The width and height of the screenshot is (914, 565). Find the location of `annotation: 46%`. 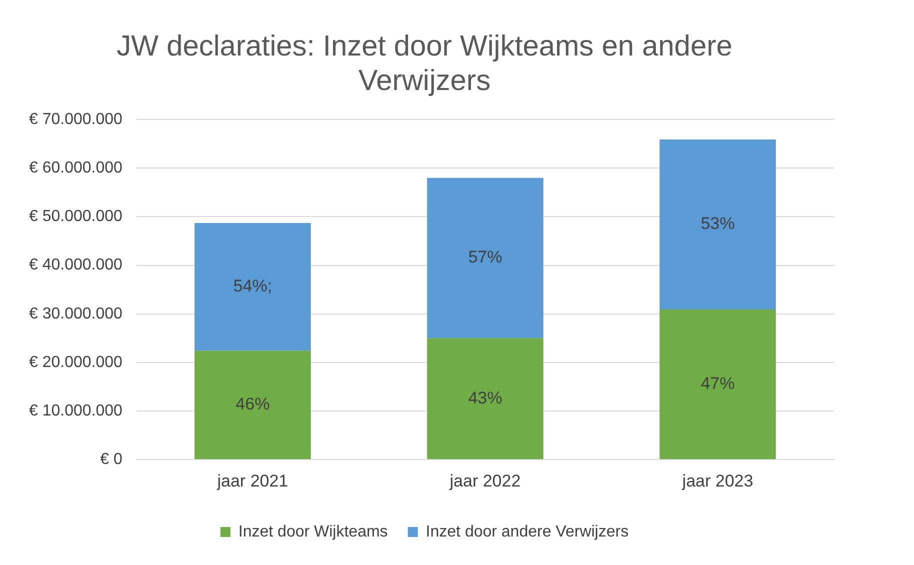

annotation: 46% is located at coordinates (253, 404).